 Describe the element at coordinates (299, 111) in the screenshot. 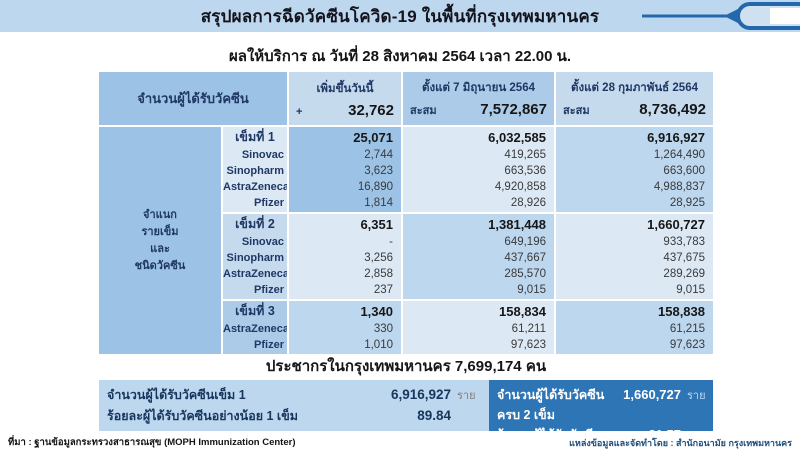

I see `header-today-plus: +` at that location.